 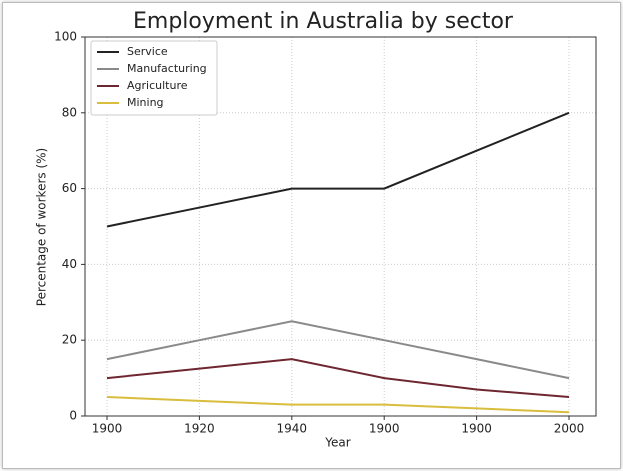 I want to click on y-tick-label: 0, so click(x=73, y=416).